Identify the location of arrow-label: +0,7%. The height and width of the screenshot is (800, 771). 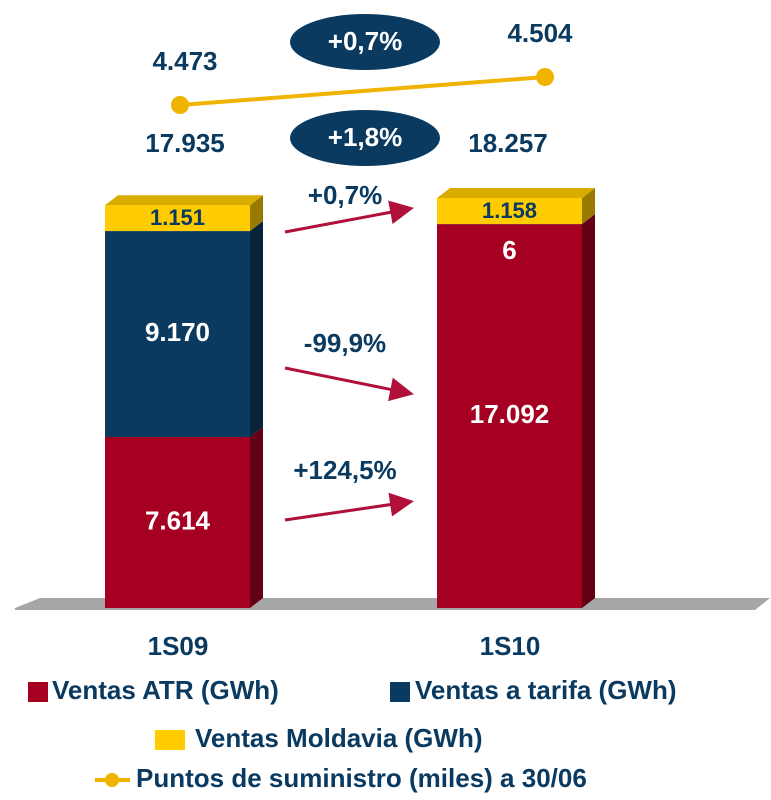
(345, 195).